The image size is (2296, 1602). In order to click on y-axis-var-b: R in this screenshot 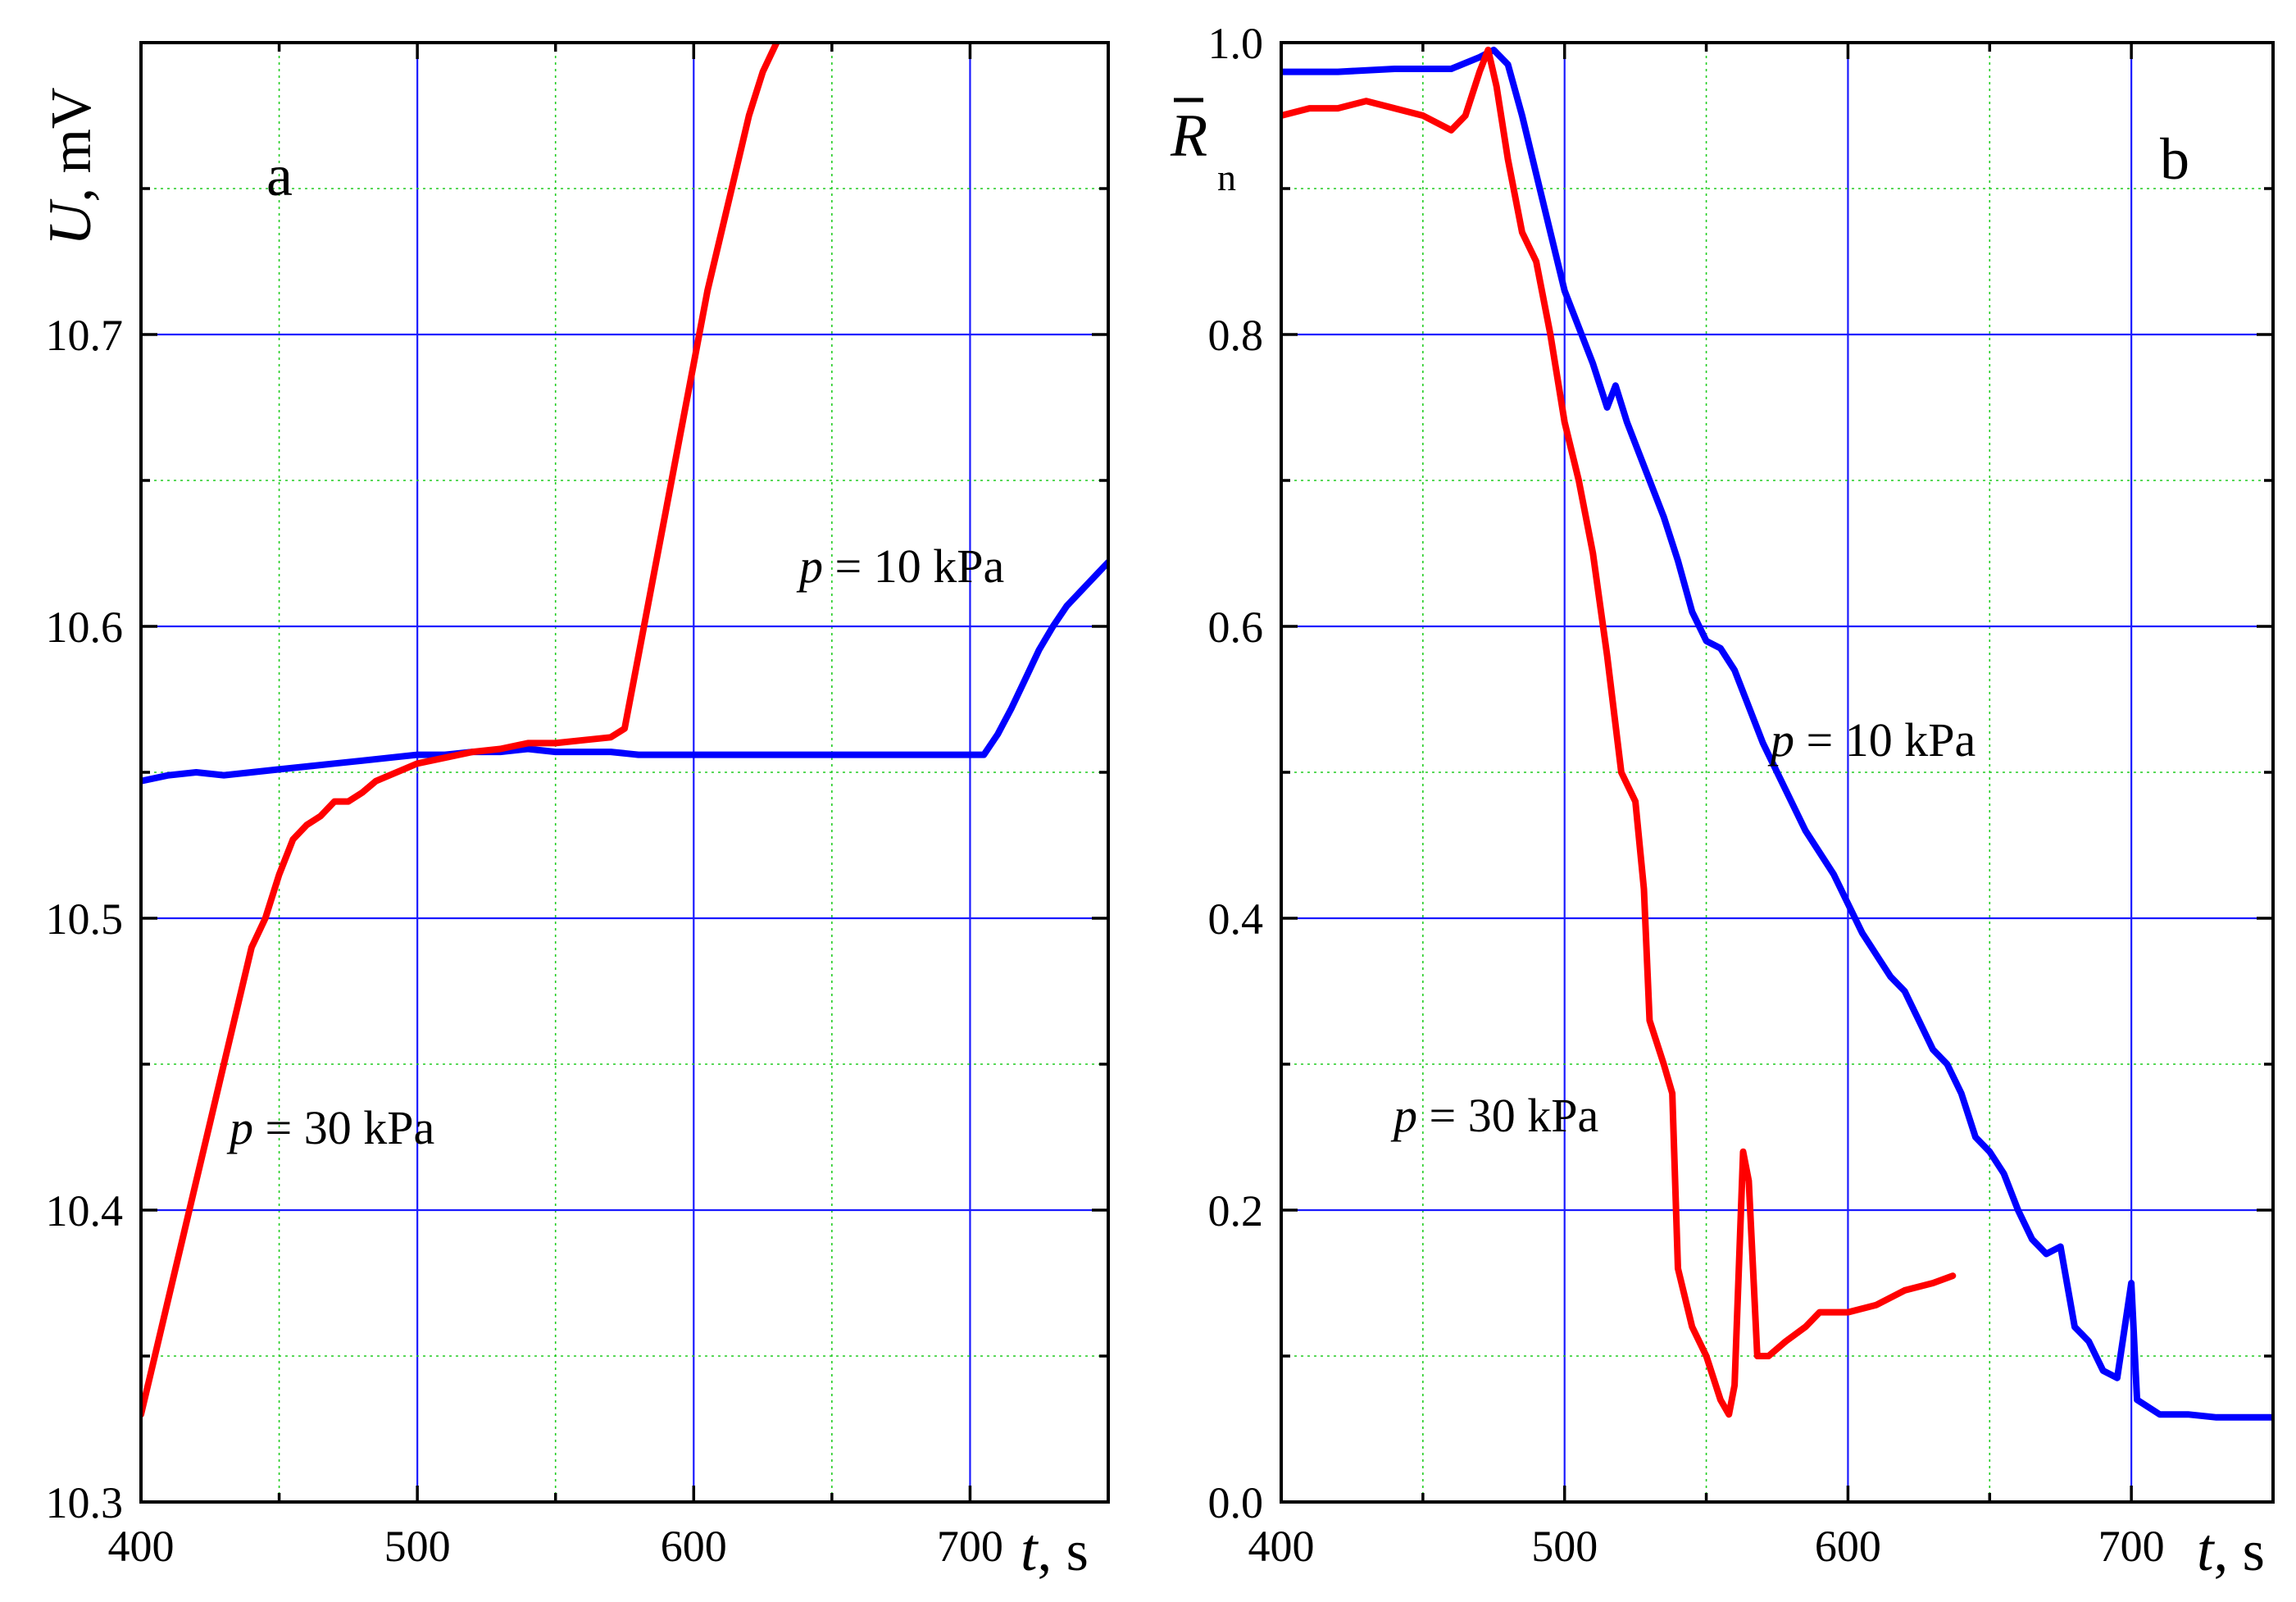, I will do `click(1188, 136)`.